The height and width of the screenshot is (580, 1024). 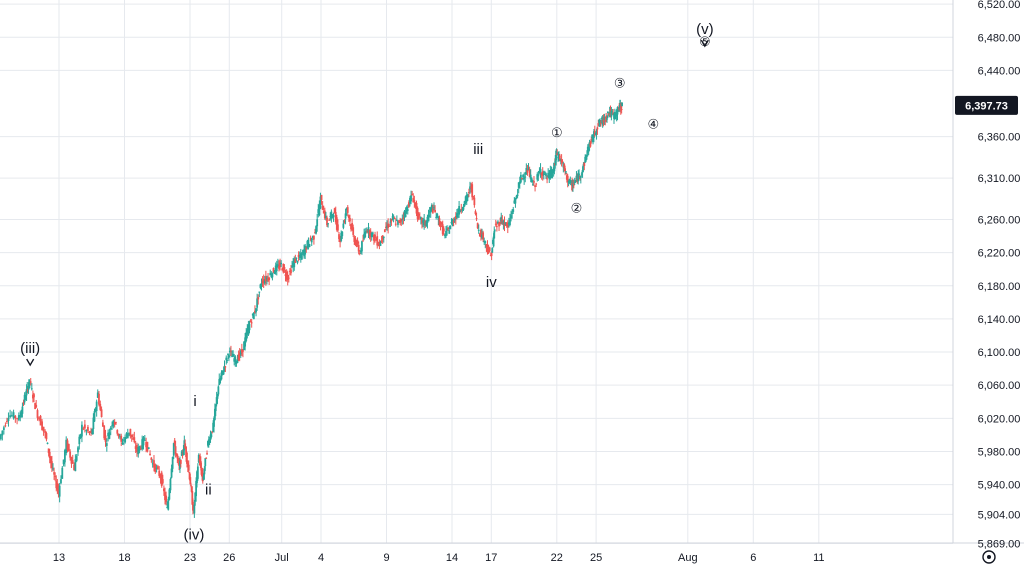 What do you see at coordinates (557, 558) in the screenshot?
I see `x-tick-label: 22` at bounding box center [557, 558].